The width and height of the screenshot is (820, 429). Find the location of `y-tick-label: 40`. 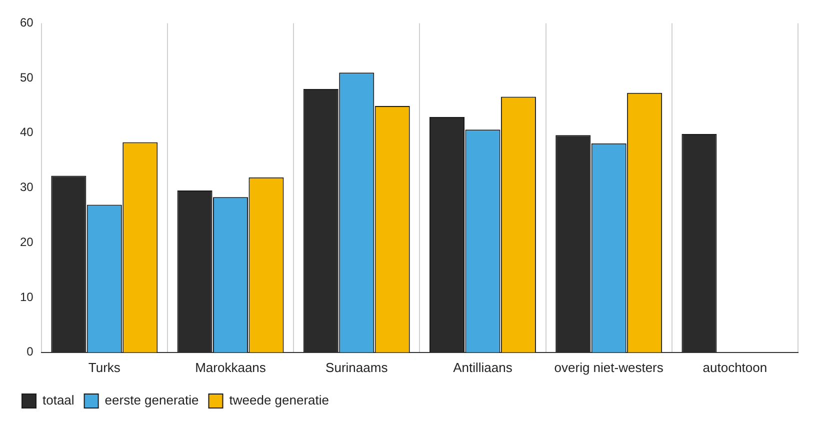

y-tick-label: 40 is located at coordinates (27, 132).